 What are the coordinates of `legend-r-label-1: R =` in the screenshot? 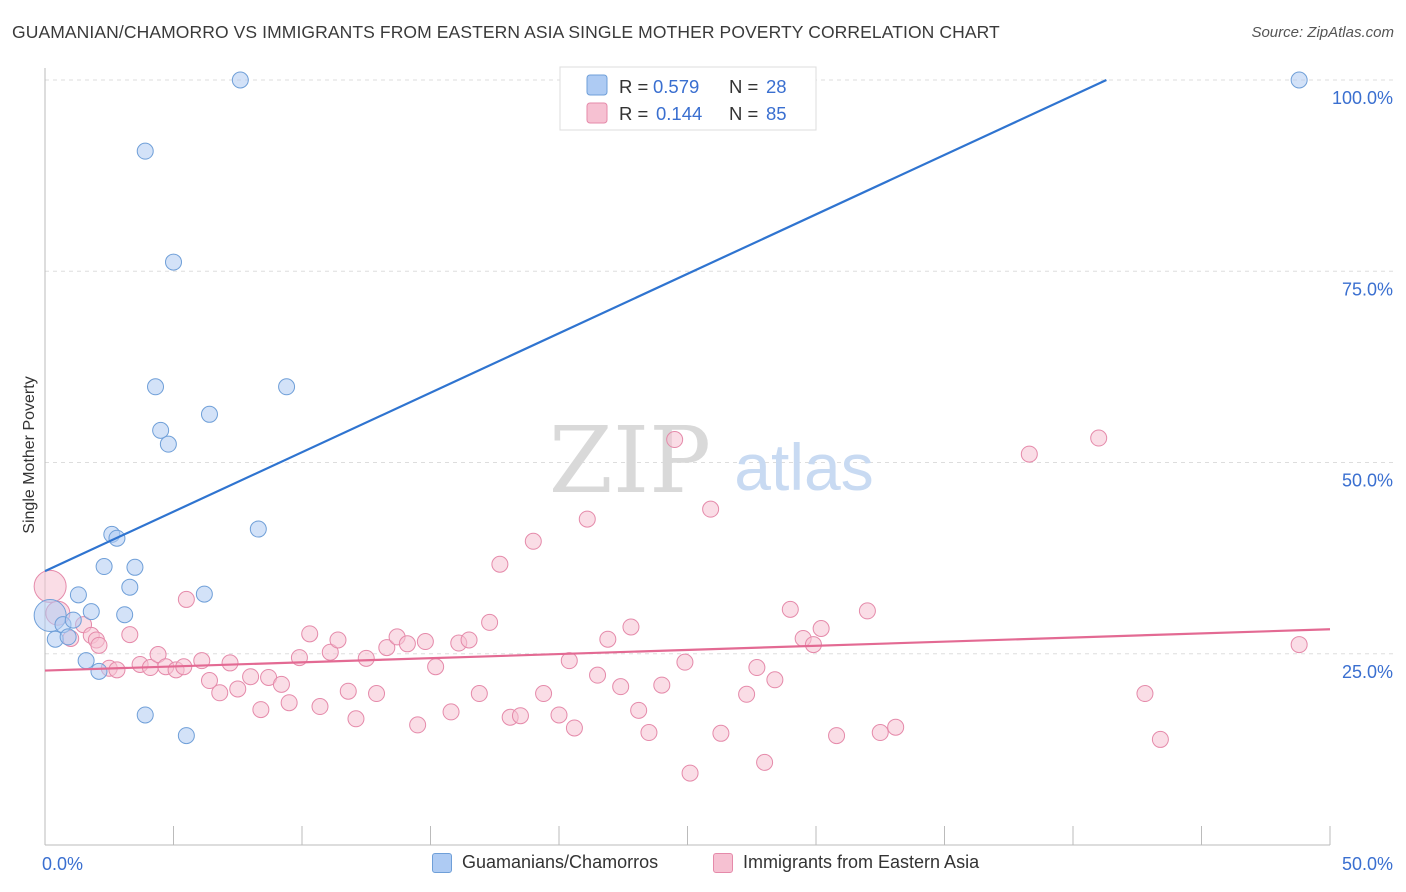 It's located at (633, 86).